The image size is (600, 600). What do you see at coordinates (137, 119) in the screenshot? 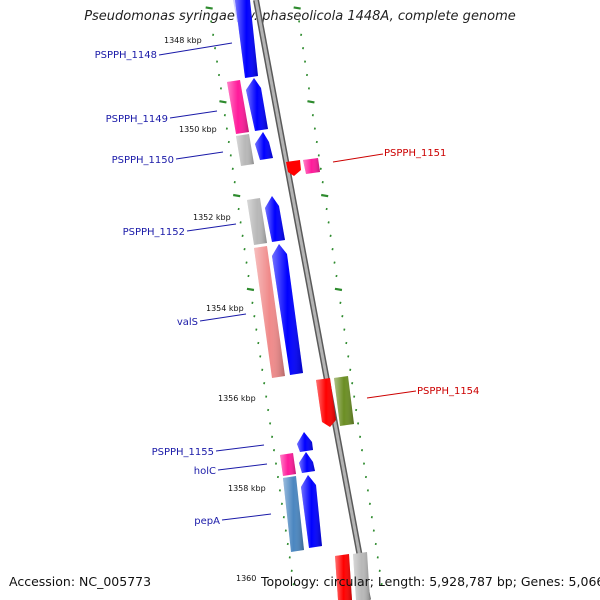
I see `gene-label: PSPPH_1149` at bounding box center [137, 119].